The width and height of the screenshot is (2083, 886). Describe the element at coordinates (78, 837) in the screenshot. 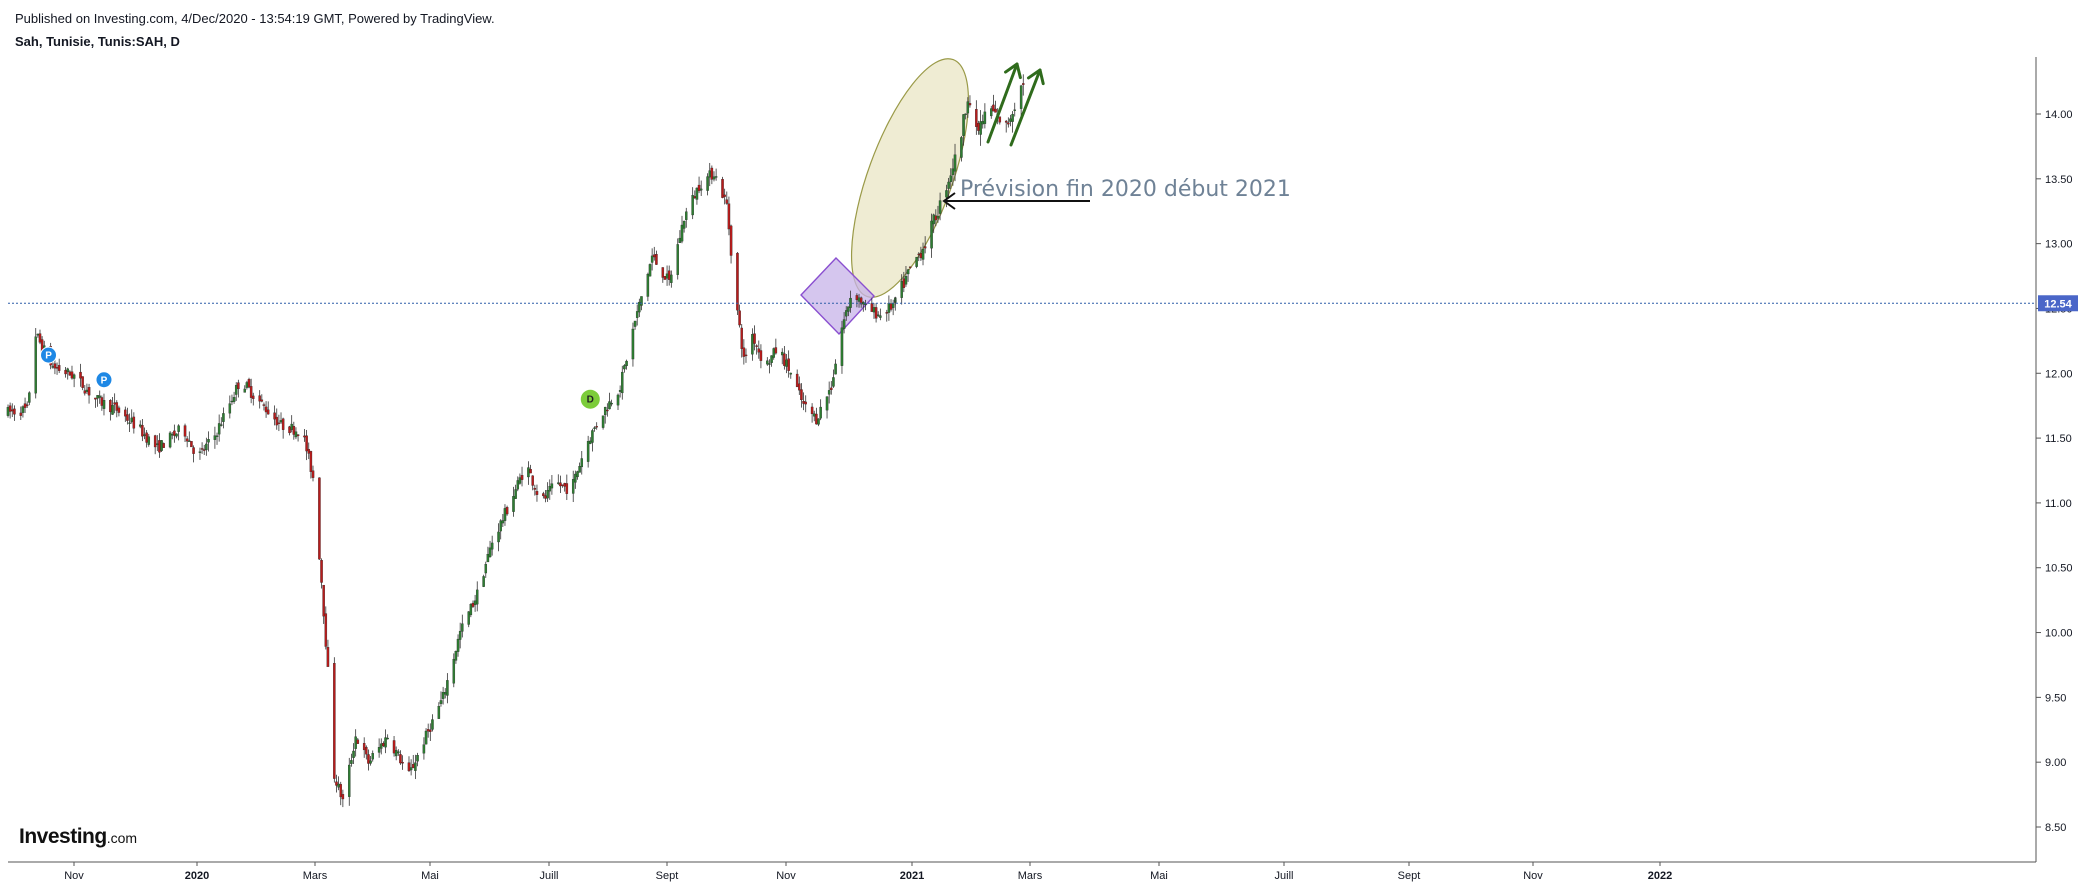

I see `investing-logo: Investing.com` at that location.